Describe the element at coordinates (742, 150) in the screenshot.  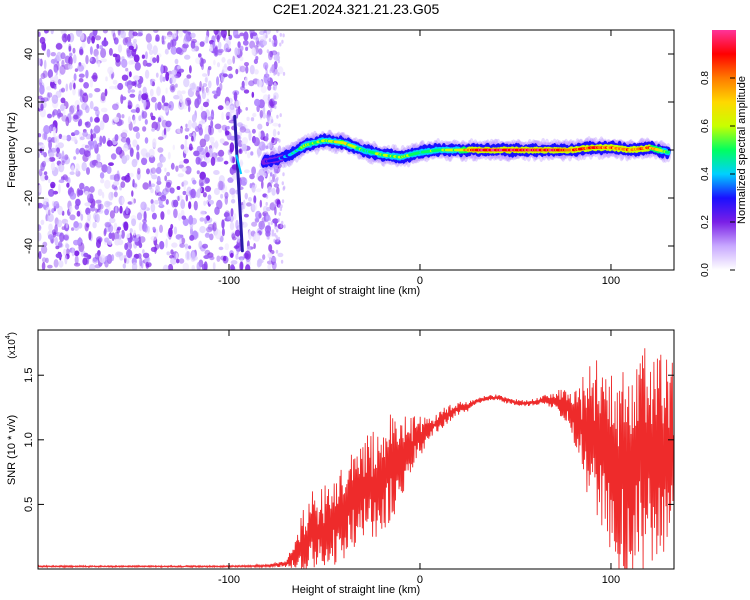
I see `colorbar-label: Normalized spectral amplitude` at that location.